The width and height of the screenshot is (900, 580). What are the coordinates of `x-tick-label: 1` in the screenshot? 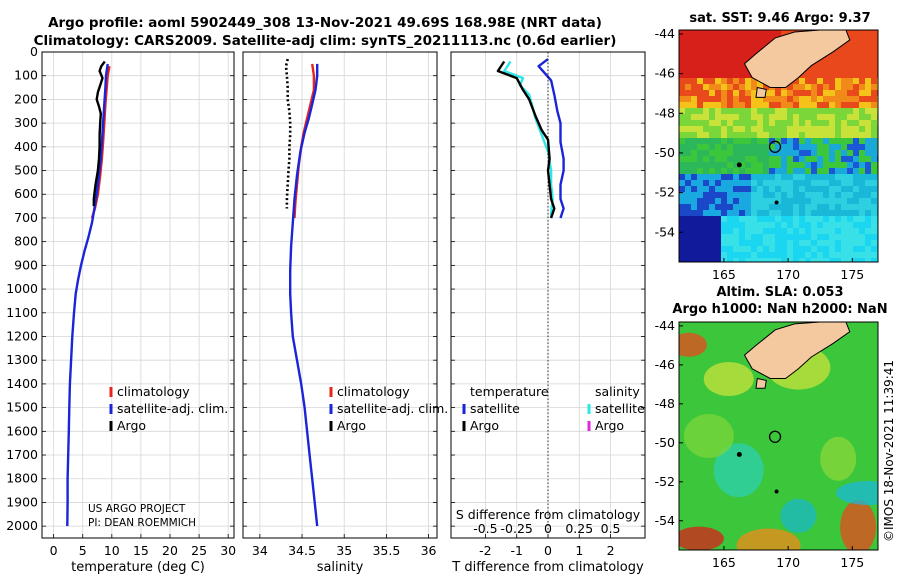 It's located at (579, 550).